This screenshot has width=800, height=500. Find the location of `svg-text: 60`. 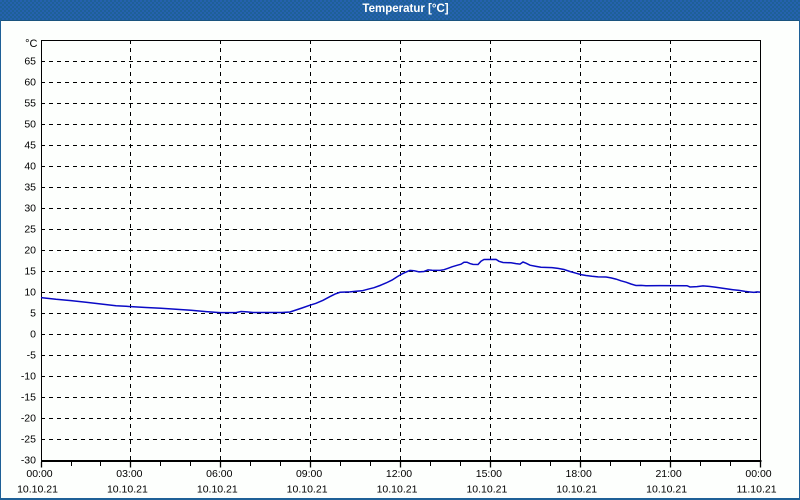

svg-text: 60 is located at coordinates (30, 83).